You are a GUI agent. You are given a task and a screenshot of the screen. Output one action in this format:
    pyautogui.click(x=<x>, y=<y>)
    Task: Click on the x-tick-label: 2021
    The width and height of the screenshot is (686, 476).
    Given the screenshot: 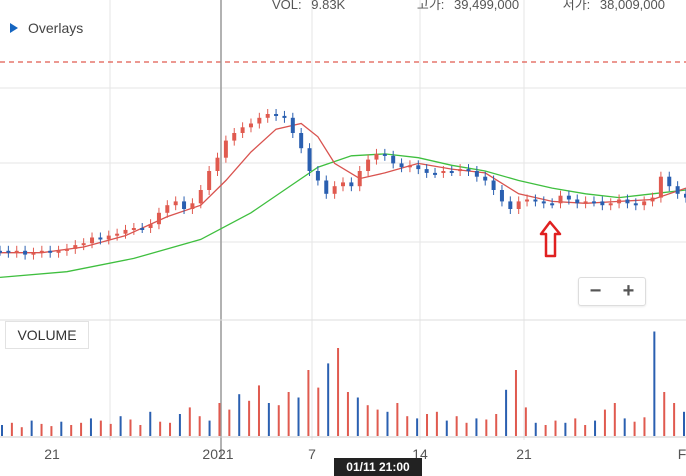 What is the action you would take?
    pyautogui.click(x=218, y=454)
    